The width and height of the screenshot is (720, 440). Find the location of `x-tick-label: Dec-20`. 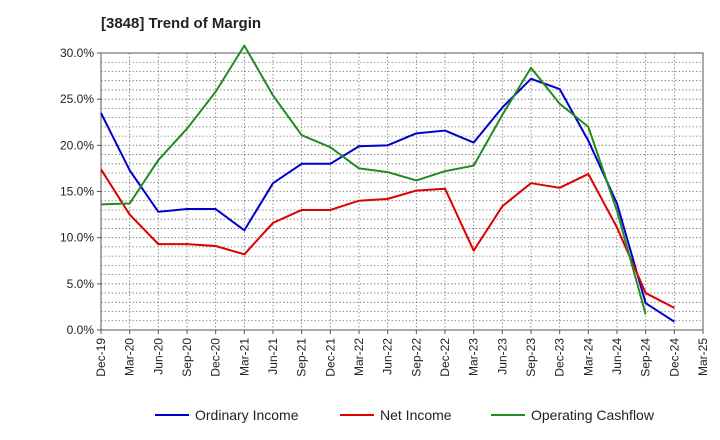

x-tick-label: Dec-20 is located at coordinates (216, 357).